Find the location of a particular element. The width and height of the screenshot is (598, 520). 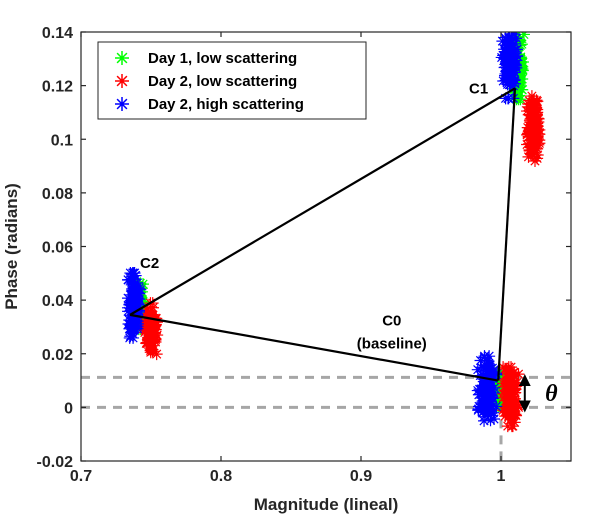

y-tick-label: -0.02 is located at coordinates (55, 462).